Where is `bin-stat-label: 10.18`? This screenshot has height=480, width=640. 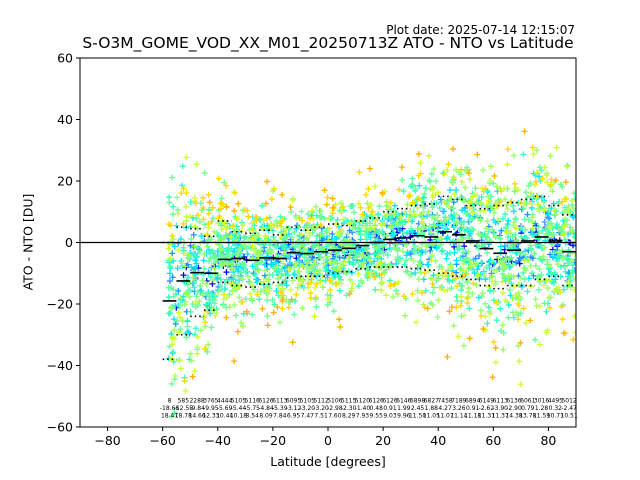 bin-stat-label: 10.18 is located at coordinates (238, 415).